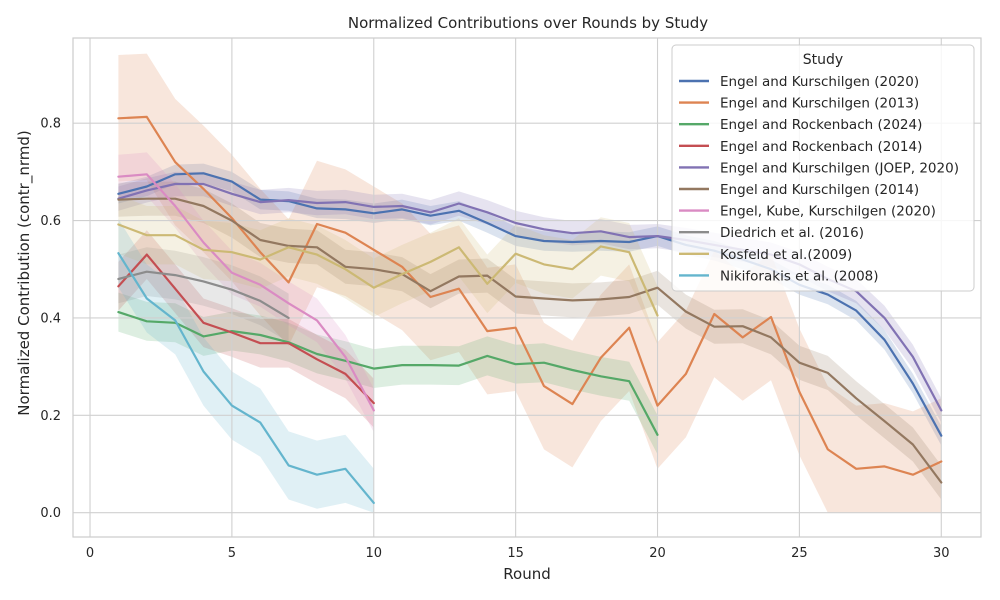 This screenshot has width=1000, height=600. I want to click on legend-box, so click(823, 168).